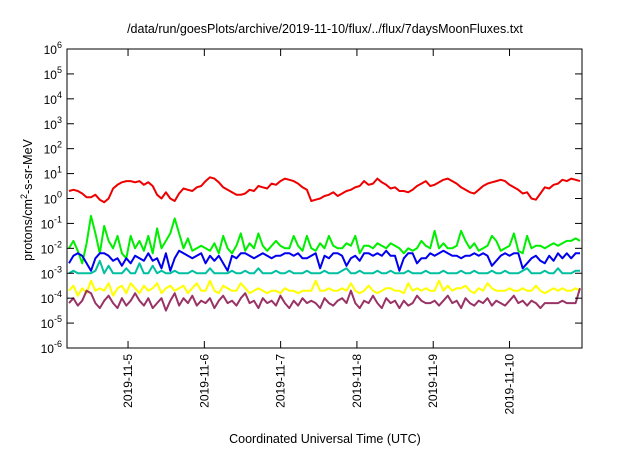  What do you see at coordinates (510, 384) in the screenshot?
I see `x-tick-label-5: 2019-11-10` at bounding box center [510, 384].